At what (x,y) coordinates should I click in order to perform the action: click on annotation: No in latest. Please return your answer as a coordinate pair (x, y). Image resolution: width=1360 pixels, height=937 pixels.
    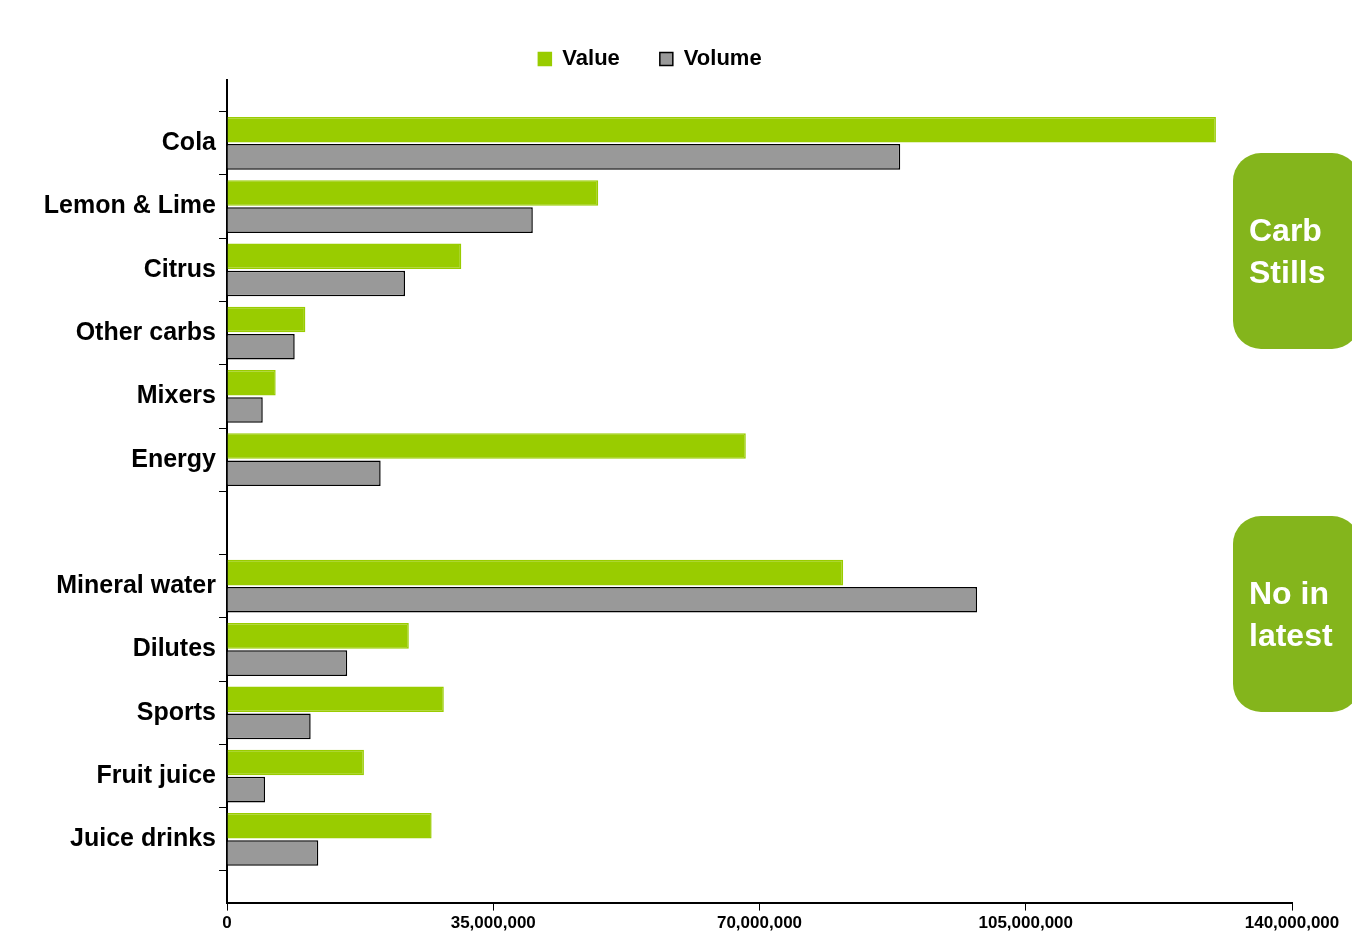
    Looking at the image, I should click on (1290, 614).